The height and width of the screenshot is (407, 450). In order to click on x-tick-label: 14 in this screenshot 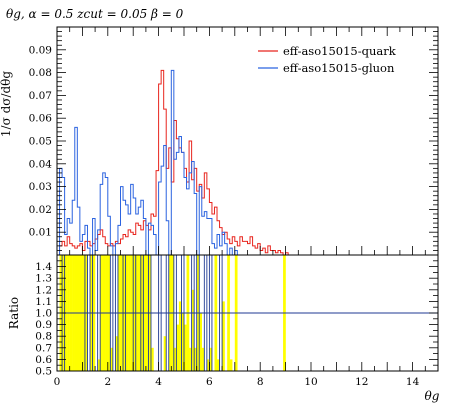, I will do `click(413, 382)`.